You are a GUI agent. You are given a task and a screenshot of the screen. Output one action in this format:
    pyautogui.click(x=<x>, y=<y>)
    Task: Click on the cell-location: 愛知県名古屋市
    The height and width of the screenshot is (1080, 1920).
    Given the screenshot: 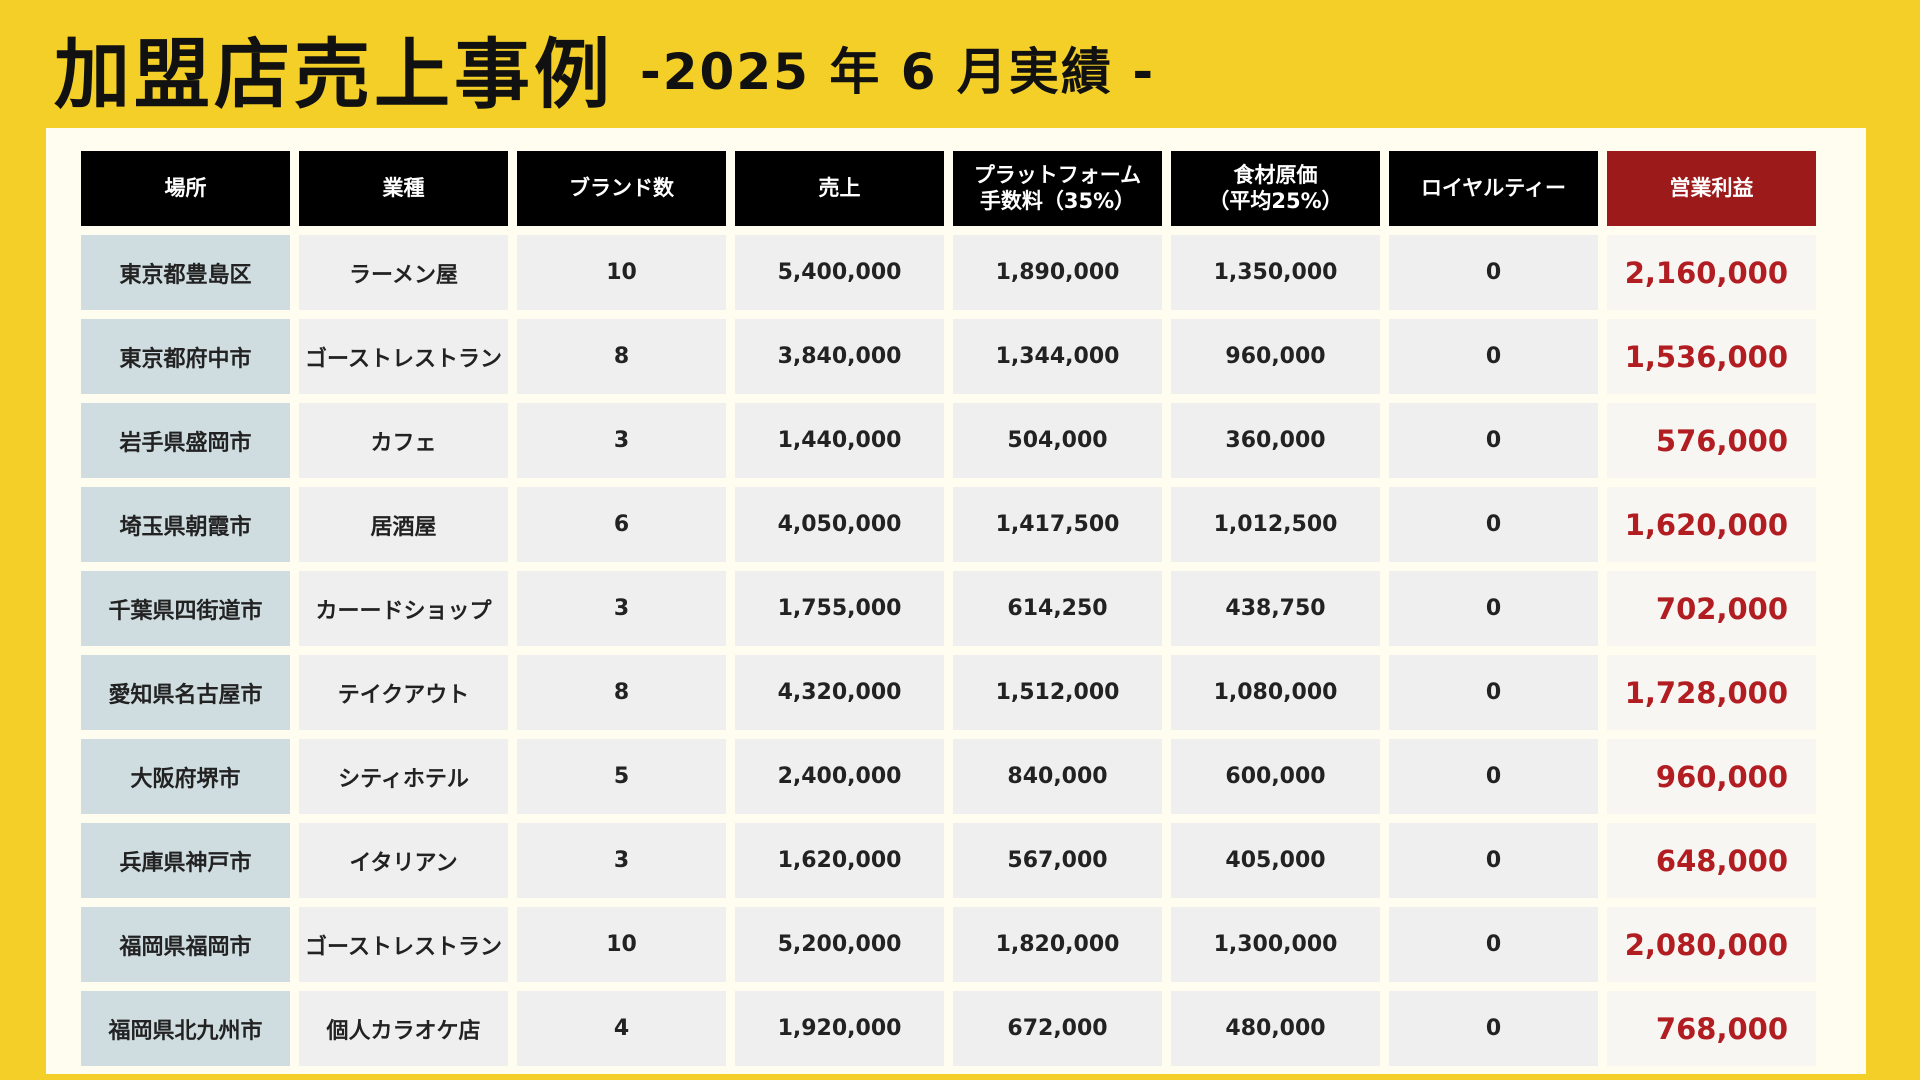 What is the action you would take?
    pyautogui.click(x=185, y=692)
    